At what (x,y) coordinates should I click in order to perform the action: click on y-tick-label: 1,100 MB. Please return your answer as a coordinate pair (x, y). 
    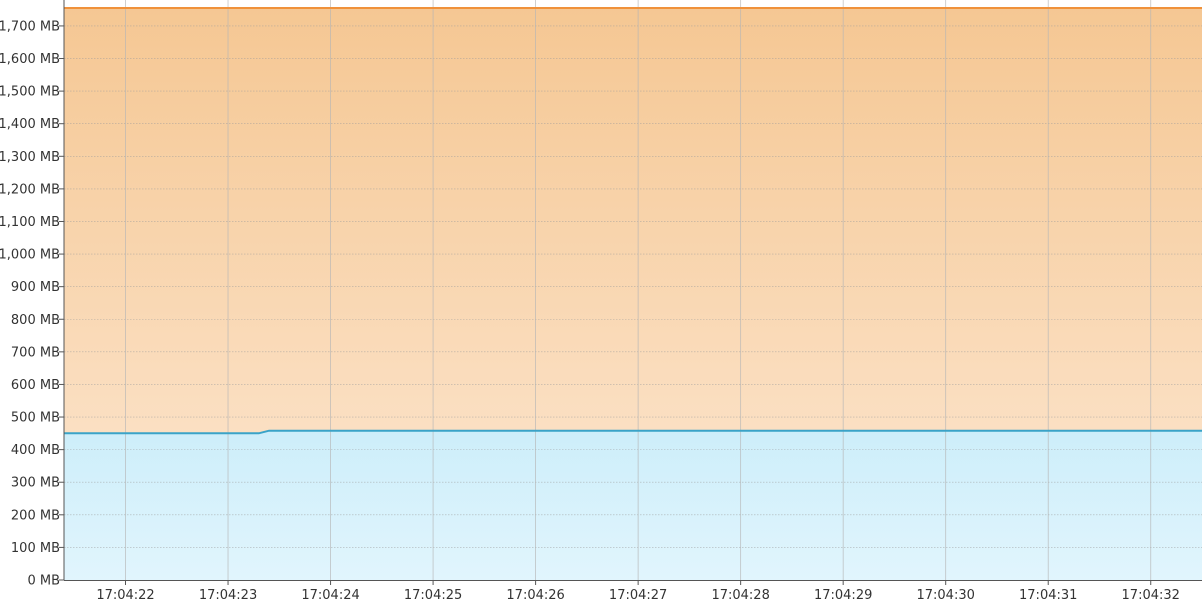
    Looking at the image, I should click on (30, 222).